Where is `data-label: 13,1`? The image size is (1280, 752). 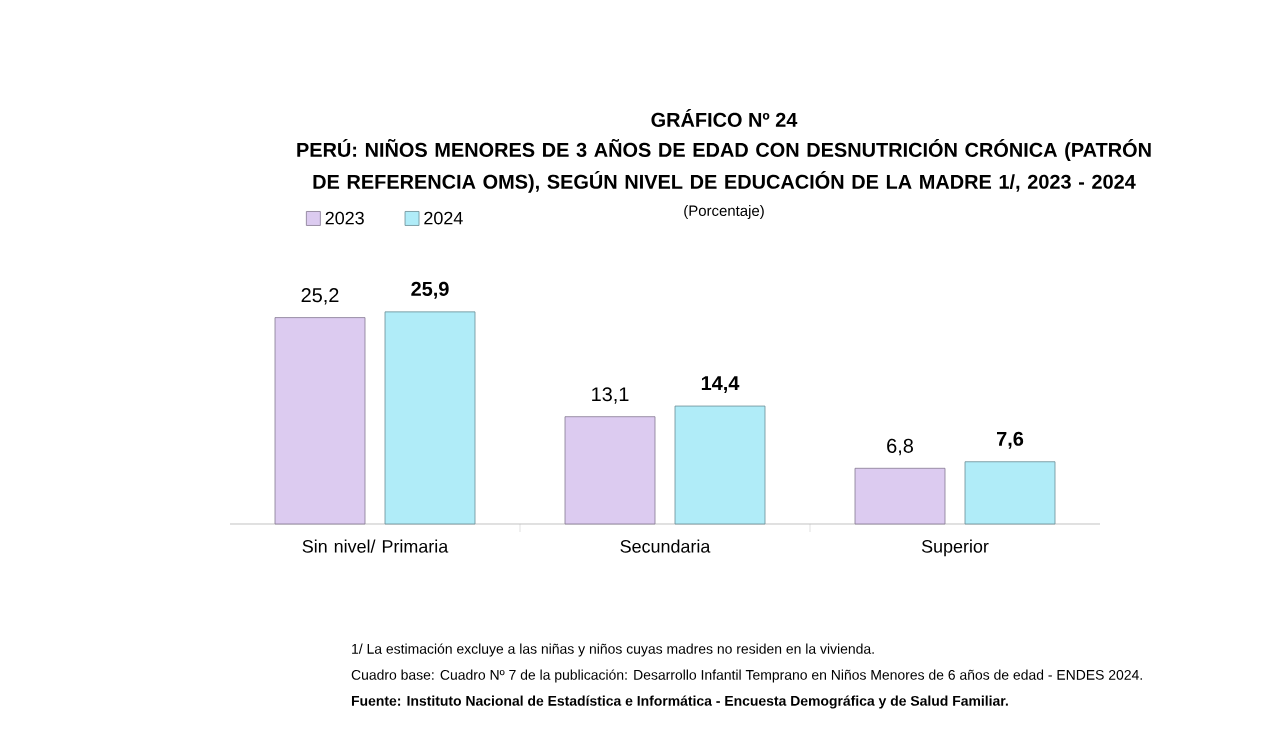
data-label: 13,1 is located at coordinates (610, 395).